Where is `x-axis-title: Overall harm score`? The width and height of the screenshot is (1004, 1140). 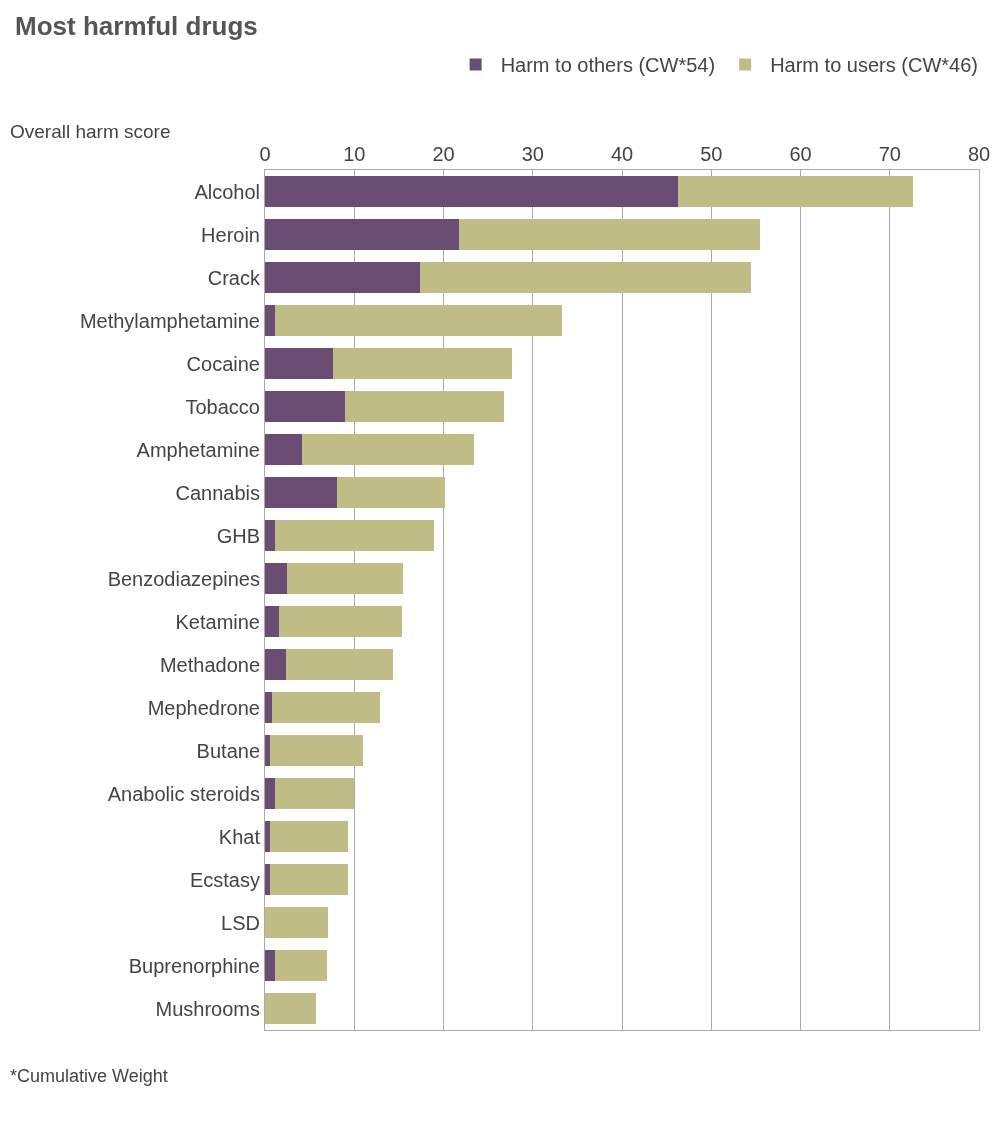 x-axis-title: Overall harm score is located at coordinates (90, 131).